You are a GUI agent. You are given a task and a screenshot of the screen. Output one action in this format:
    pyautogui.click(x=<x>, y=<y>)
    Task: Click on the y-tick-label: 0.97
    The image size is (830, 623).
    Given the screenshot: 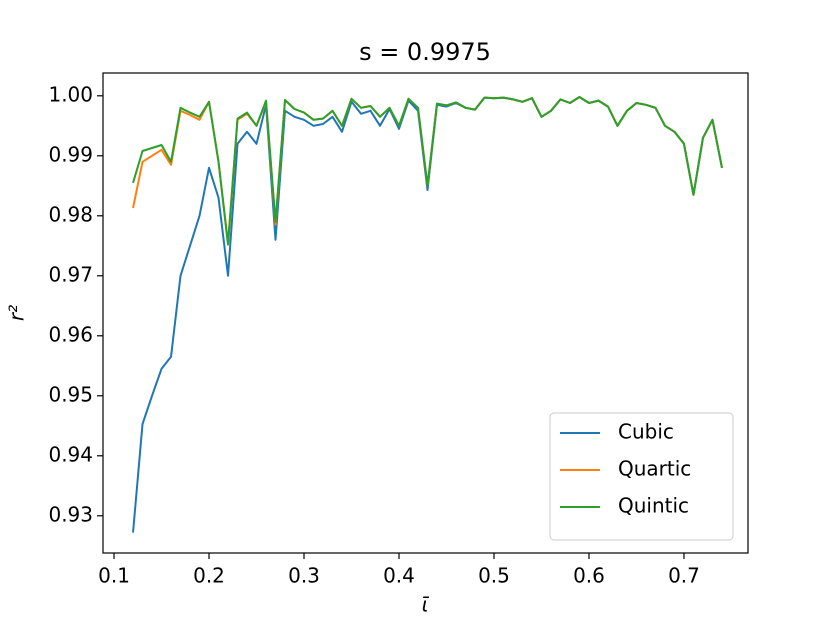 What is the action you would take?
    pyautogui.click(x=70, y=274)
    